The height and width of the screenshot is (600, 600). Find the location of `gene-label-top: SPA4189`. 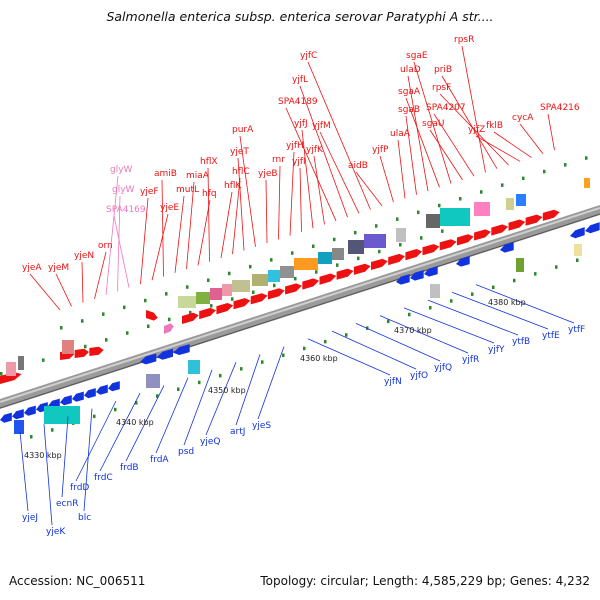

gene-label-top: SPA4189 is located at coordinates (298, 102).